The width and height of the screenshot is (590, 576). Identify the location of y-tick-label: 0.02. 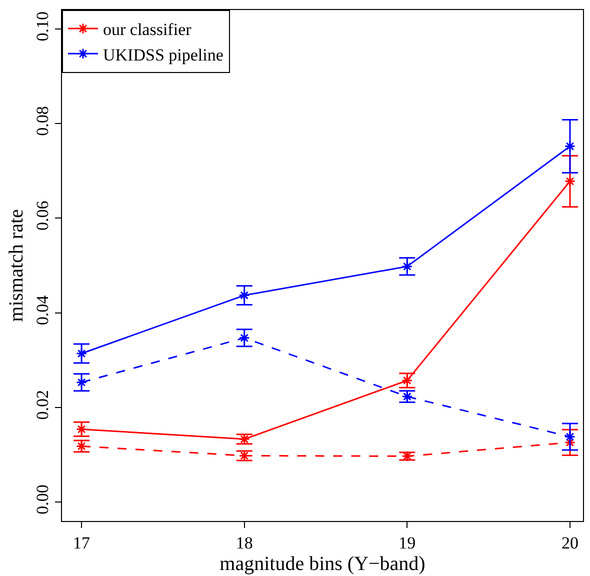
(42, 405).